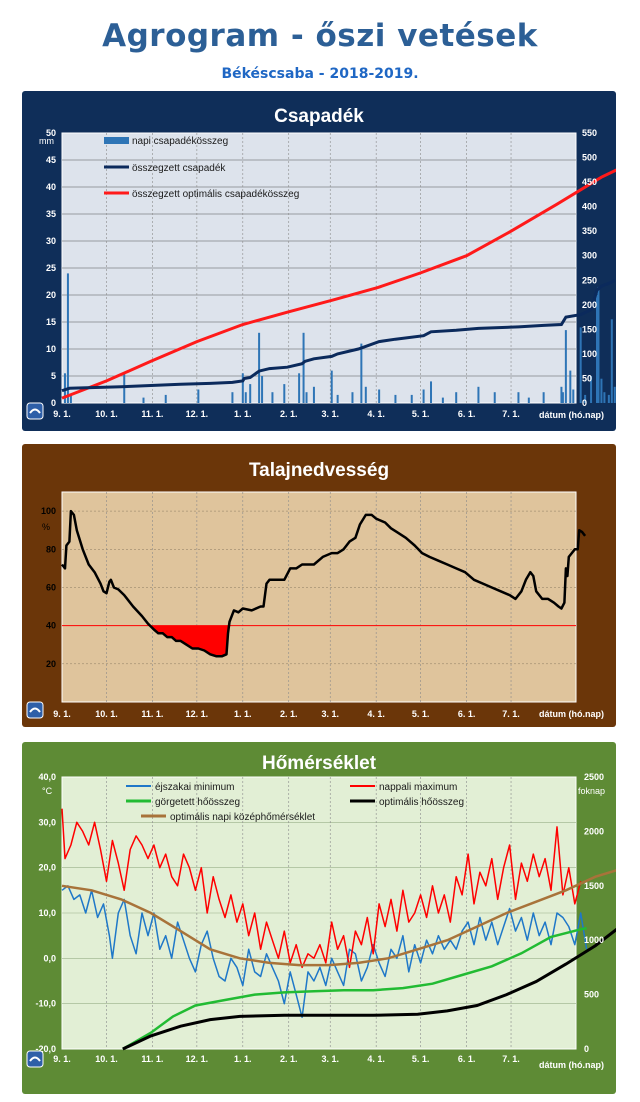 The image size is (640, 1102). Describe the element at coordinates (51, 549) in the screenshot. I see `y-tick-label: 80` at that location.